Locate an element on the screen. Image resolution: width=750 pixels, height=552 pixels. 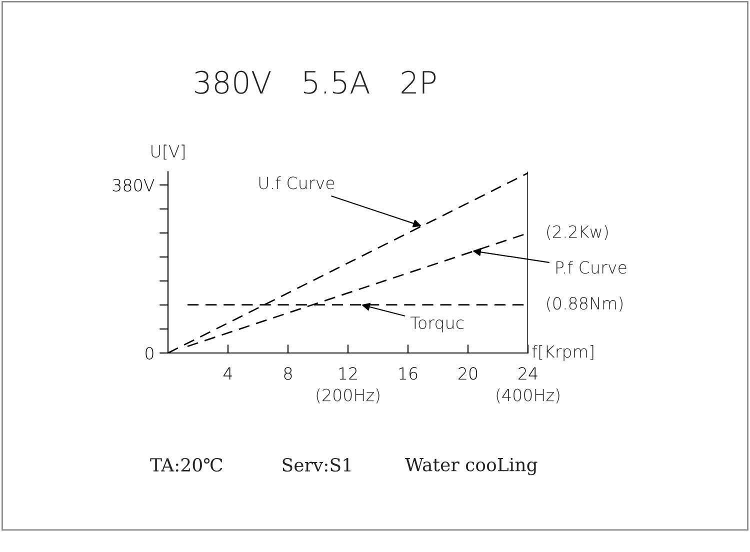
y-tick-label: 380V is located at coordinates (133, 185).